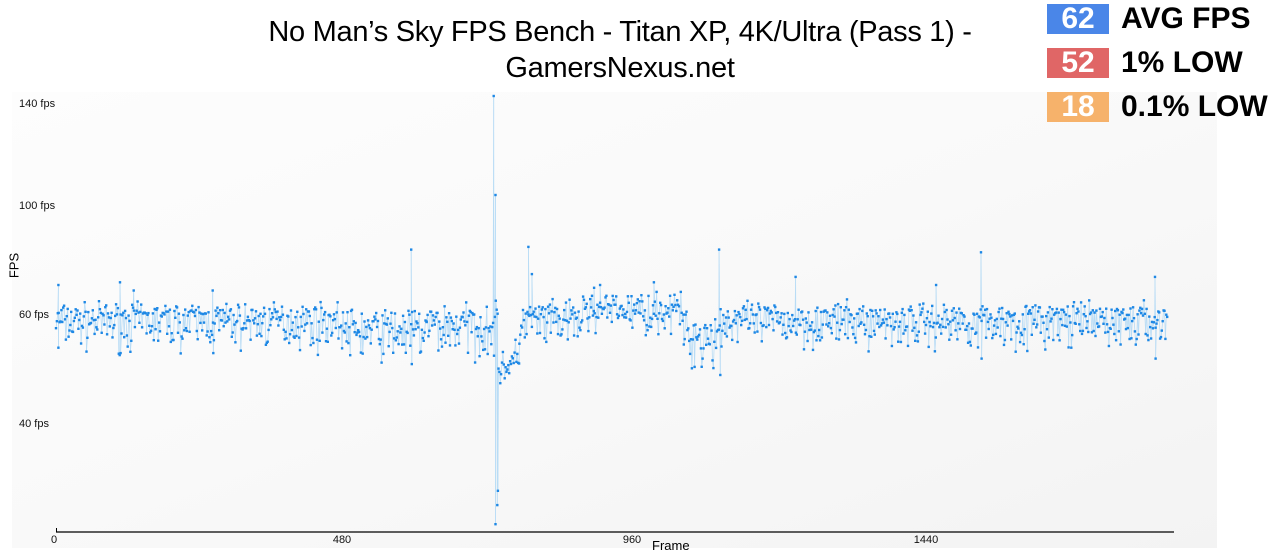  I want to click on legend-01pct-low: 18 0.1% LOW, so click(1157, 107).